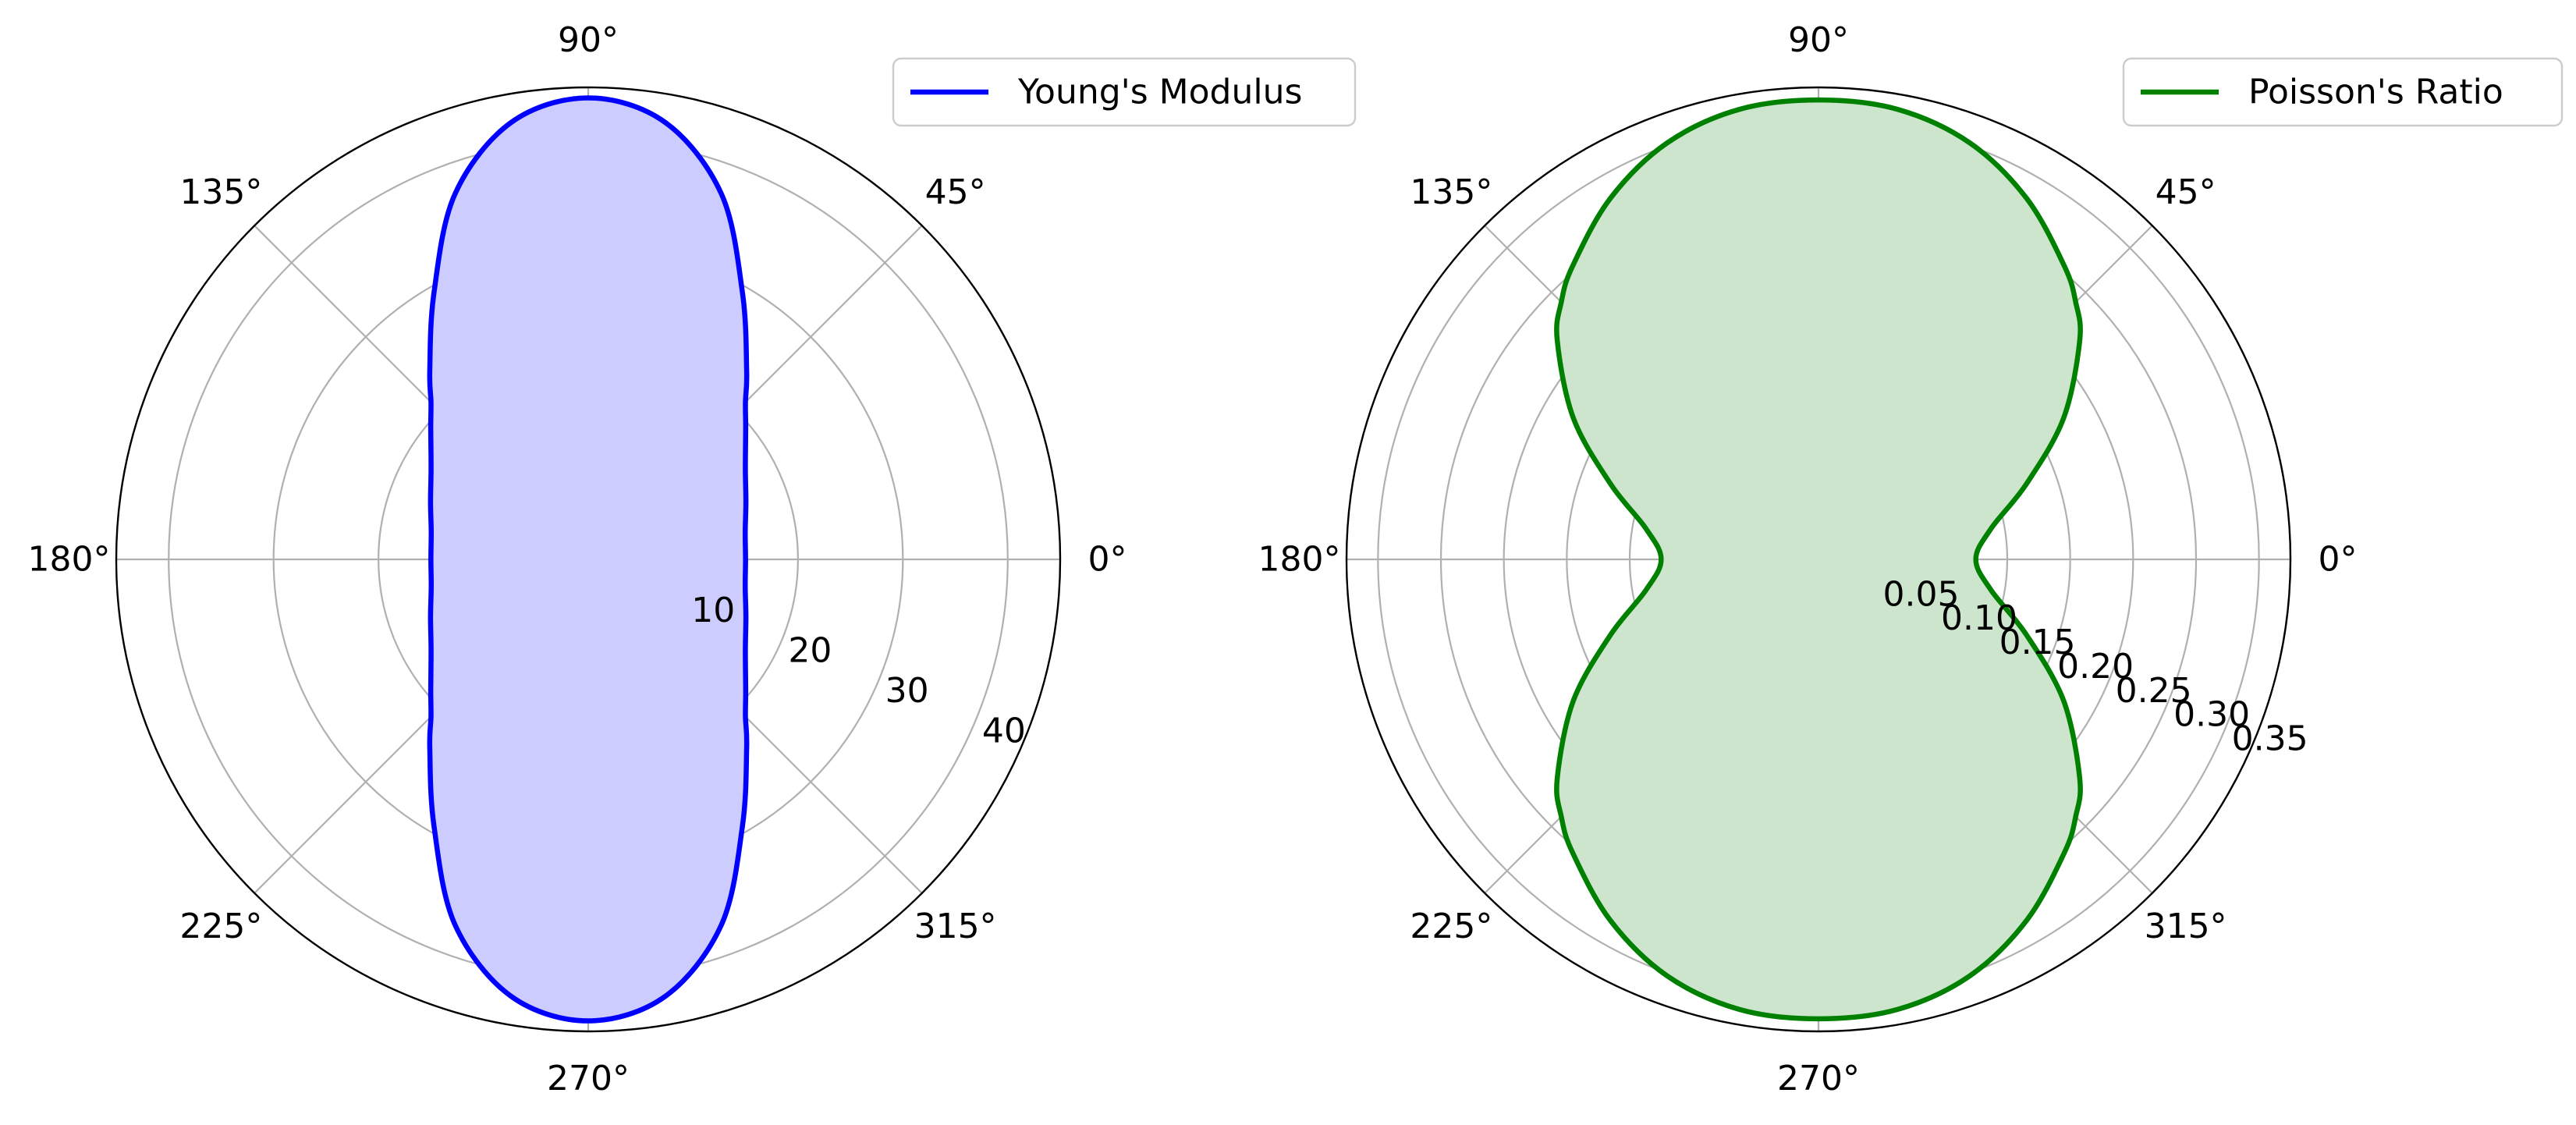 The image size is (2576, 1125). What do you see at coordinates (1979, 618) in the screenshot?
I see `radial-tick-label: 0.10` at bounding box center [1979, 618].